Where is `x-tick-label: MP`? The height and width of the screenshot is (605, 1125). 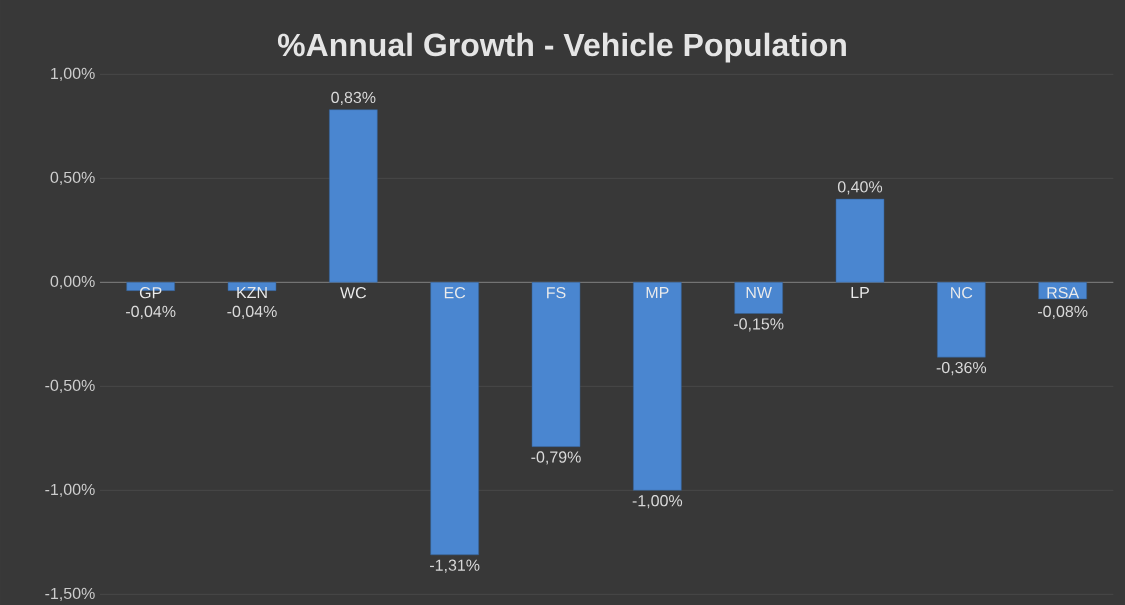
x-tick-label: MP is located at coordinates (657, 292).